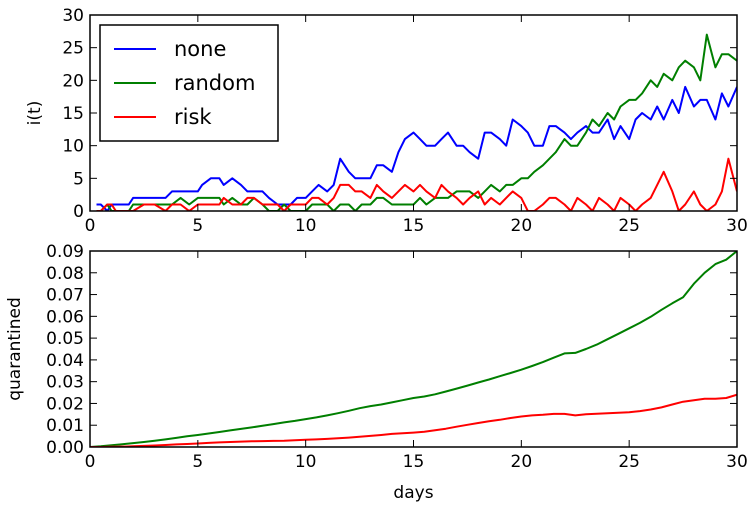 Image resolution: width=751 pixels, height=508 pixels. What do you see at coordinates (15, 349) in the screenshot?
I see `y-axis-label: quarantined` at bounding box center [15, 349].